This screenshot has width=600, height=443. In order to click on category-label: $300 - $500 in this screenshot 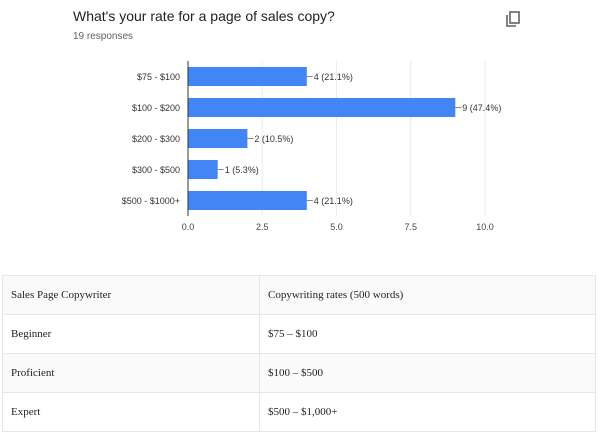, I will do `click(156, 170)`.